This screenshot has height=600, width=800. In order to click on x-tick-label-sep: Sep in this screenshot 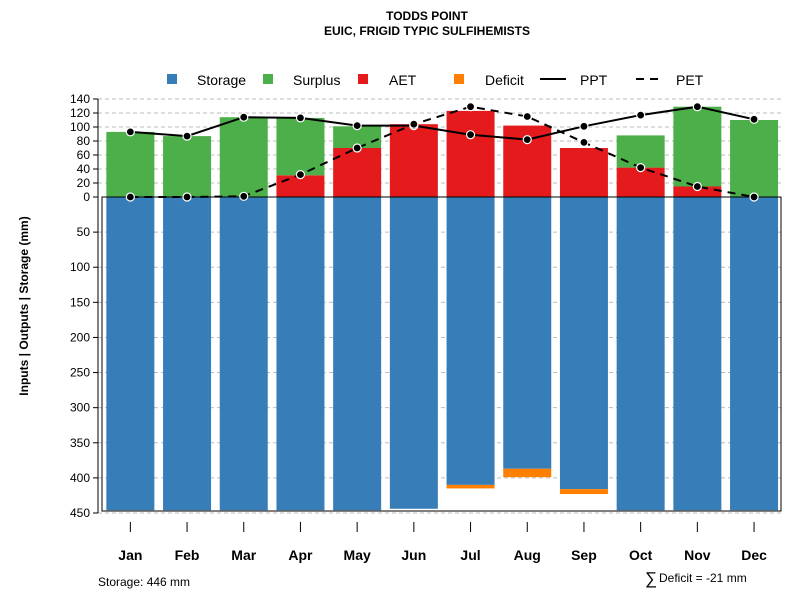, I will do `click(584, 555)`.